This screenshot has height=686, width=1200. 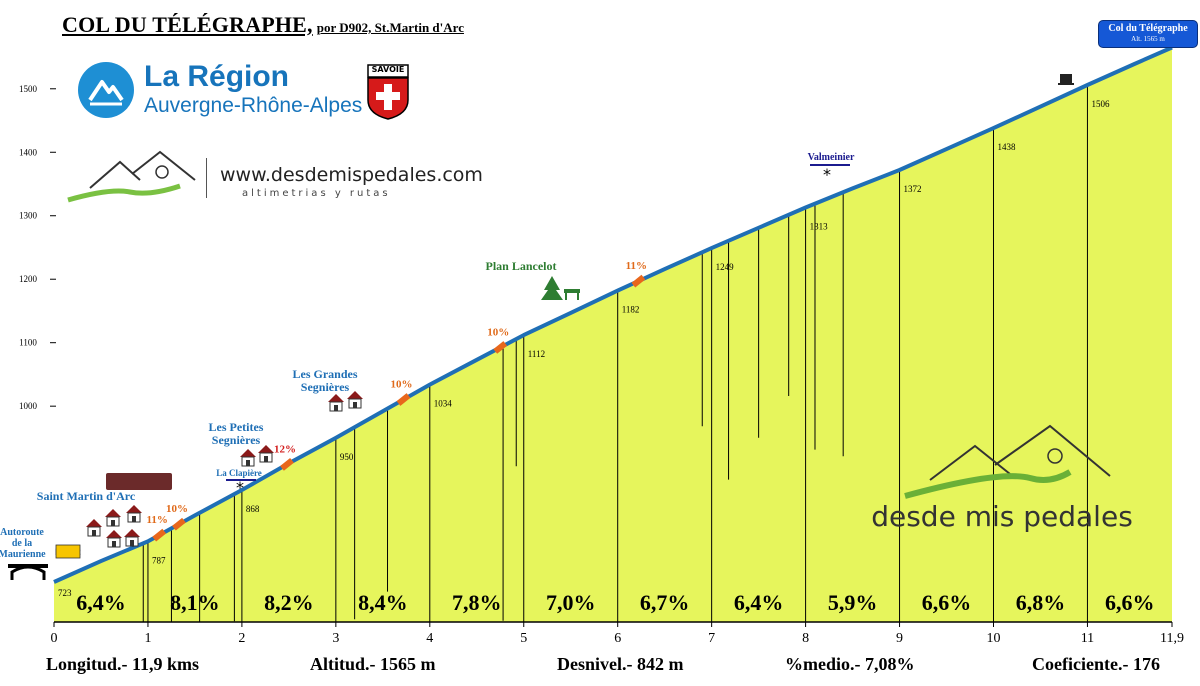 What do you see at coordinates (68, 551) in the screenshot?
I see `road-sign-icon` at bounding box center [68, 551].